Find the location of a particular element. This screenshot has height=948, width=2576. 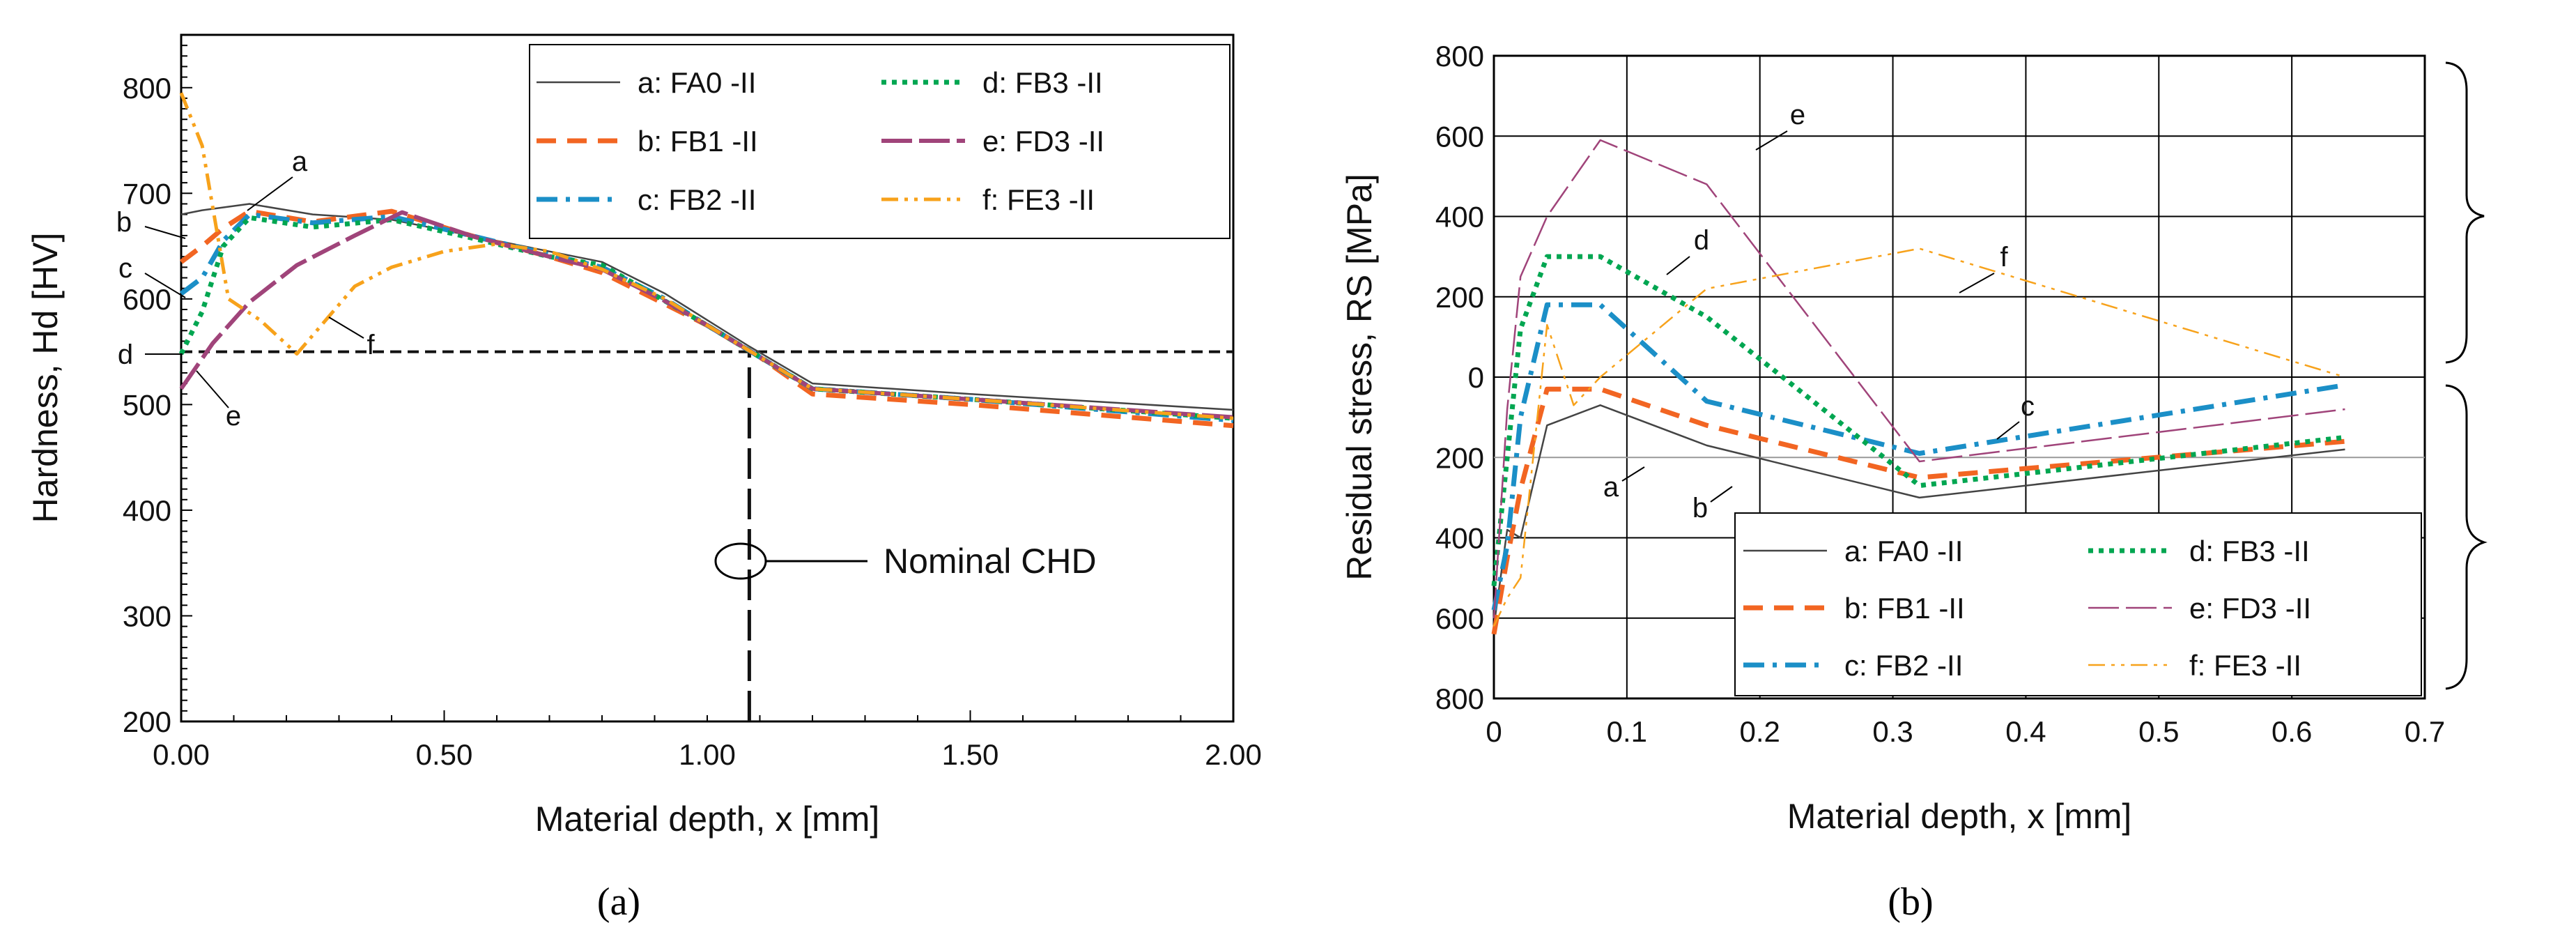

a-series-line-e is located at coordinates (706, 315).